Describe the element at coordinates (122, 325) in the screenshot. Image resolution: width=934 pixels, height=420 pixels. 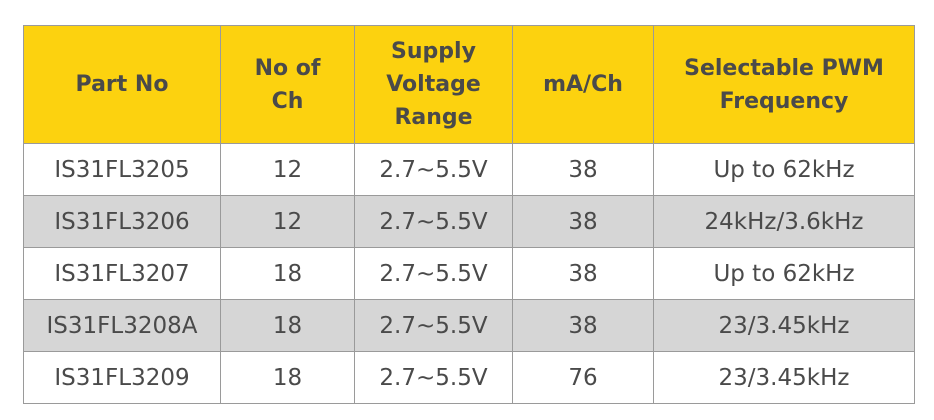
I see `cell-part-no: IS31FL3208A` at that location.